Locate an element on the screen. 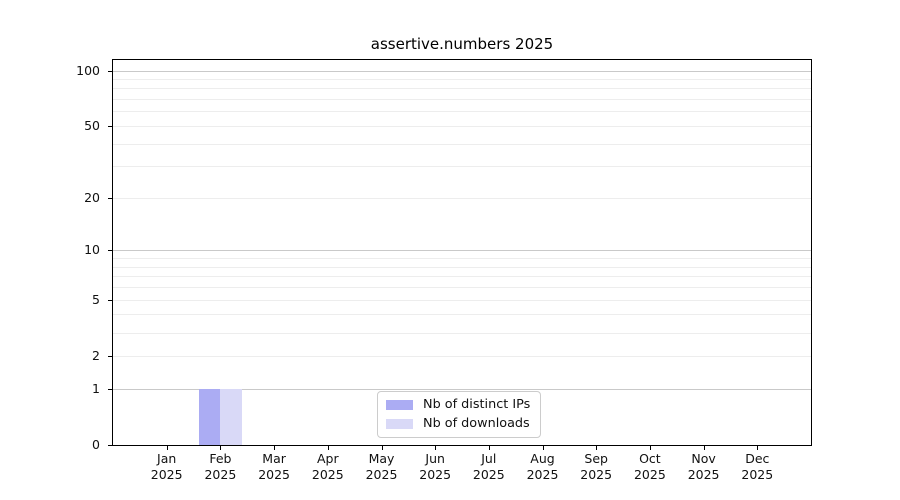 Image resolution: width=900 pixels, height=500 pixels. x-tick-sep is located at coordinates (597, 448).